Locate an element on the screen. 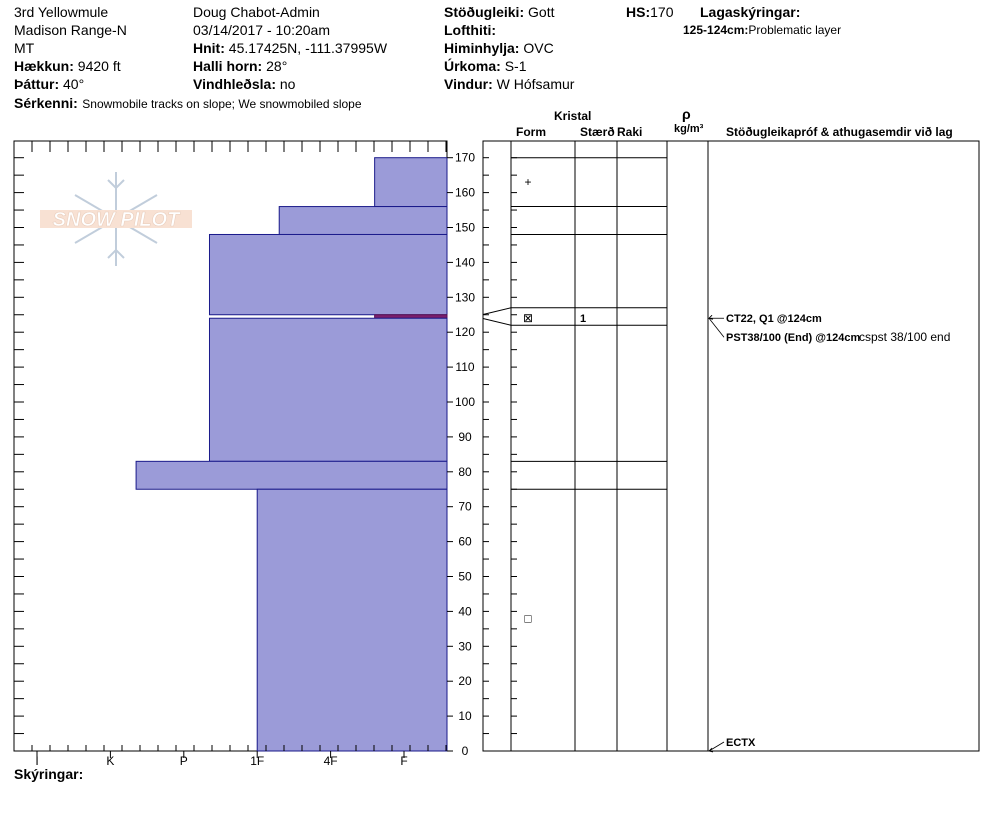  legend-title: Lagaskýringar: is located at coordinates (750, 12).